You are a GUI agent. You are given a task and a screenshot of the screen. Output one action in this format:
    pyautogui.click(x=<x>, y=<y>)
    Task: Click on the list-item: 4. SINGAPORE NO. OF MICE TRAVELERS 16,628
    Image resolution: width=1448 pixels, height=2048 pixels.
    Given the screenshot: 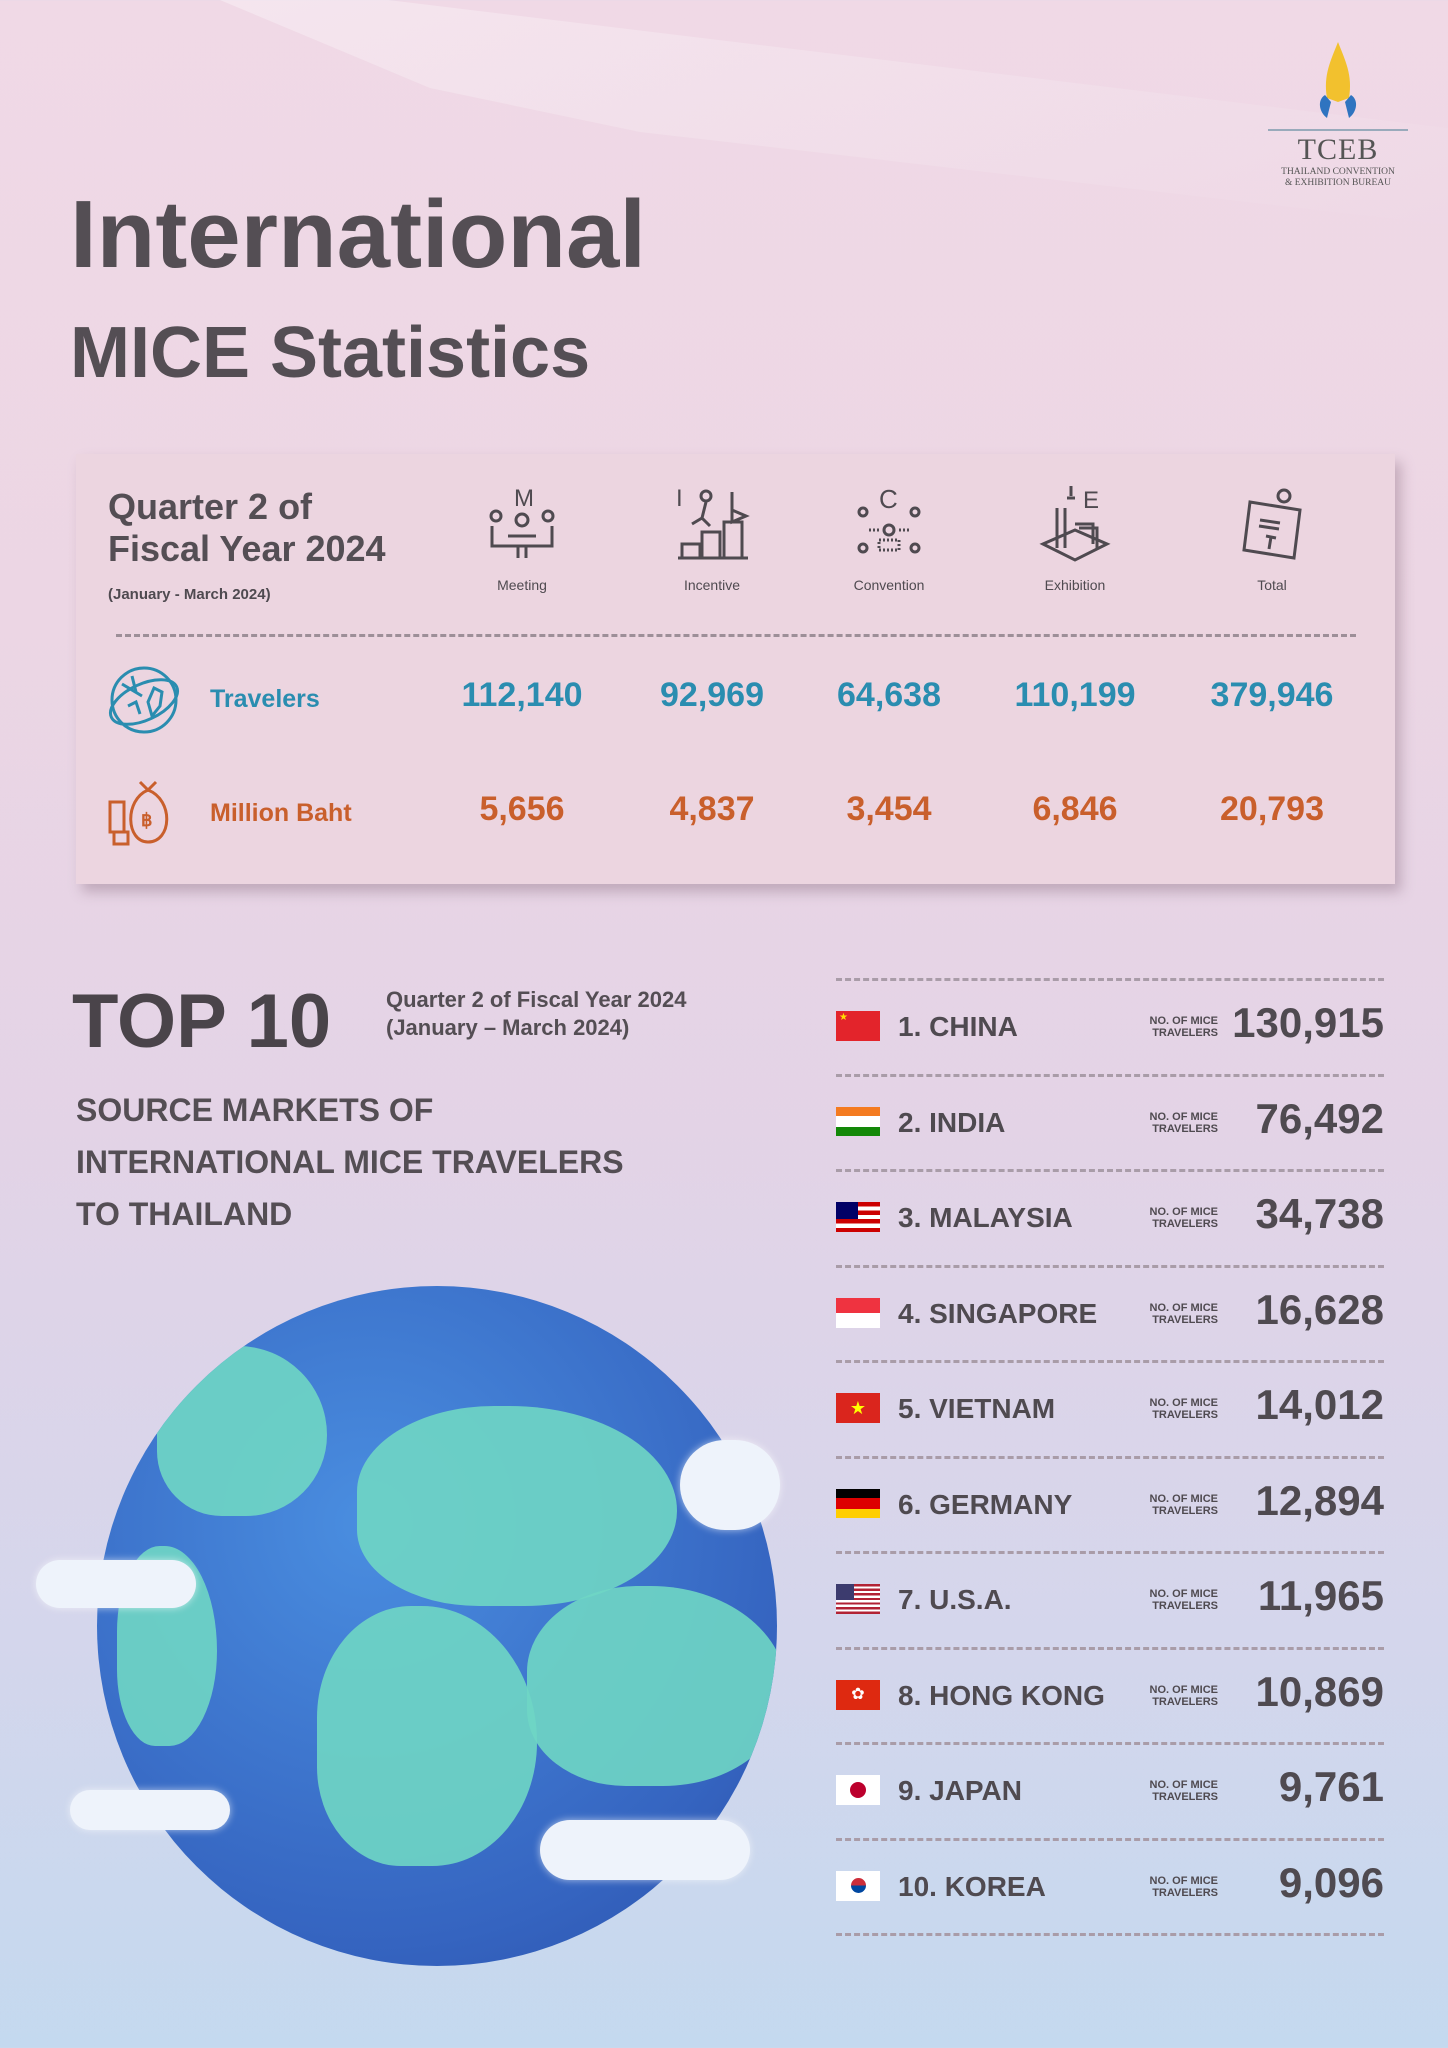 What is the action you would take?
    pyautogui.click(x=1110, y=1312)
    